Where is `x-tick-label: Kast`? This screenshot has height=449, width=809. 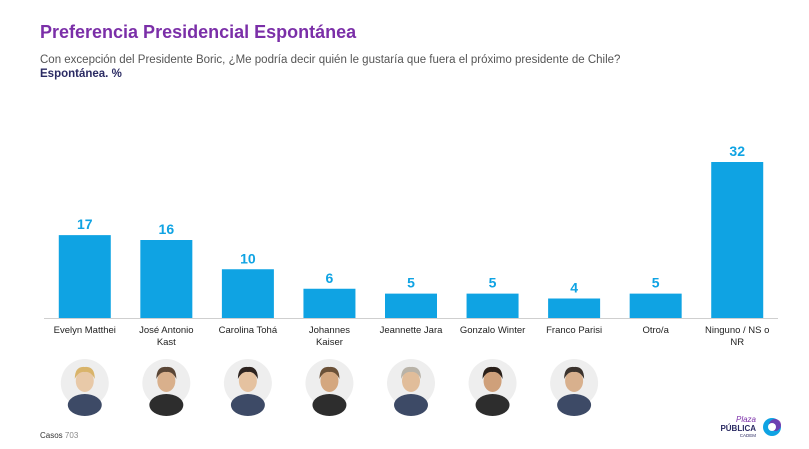
x-tick-label: Kast is located at coordinates (166, 342).